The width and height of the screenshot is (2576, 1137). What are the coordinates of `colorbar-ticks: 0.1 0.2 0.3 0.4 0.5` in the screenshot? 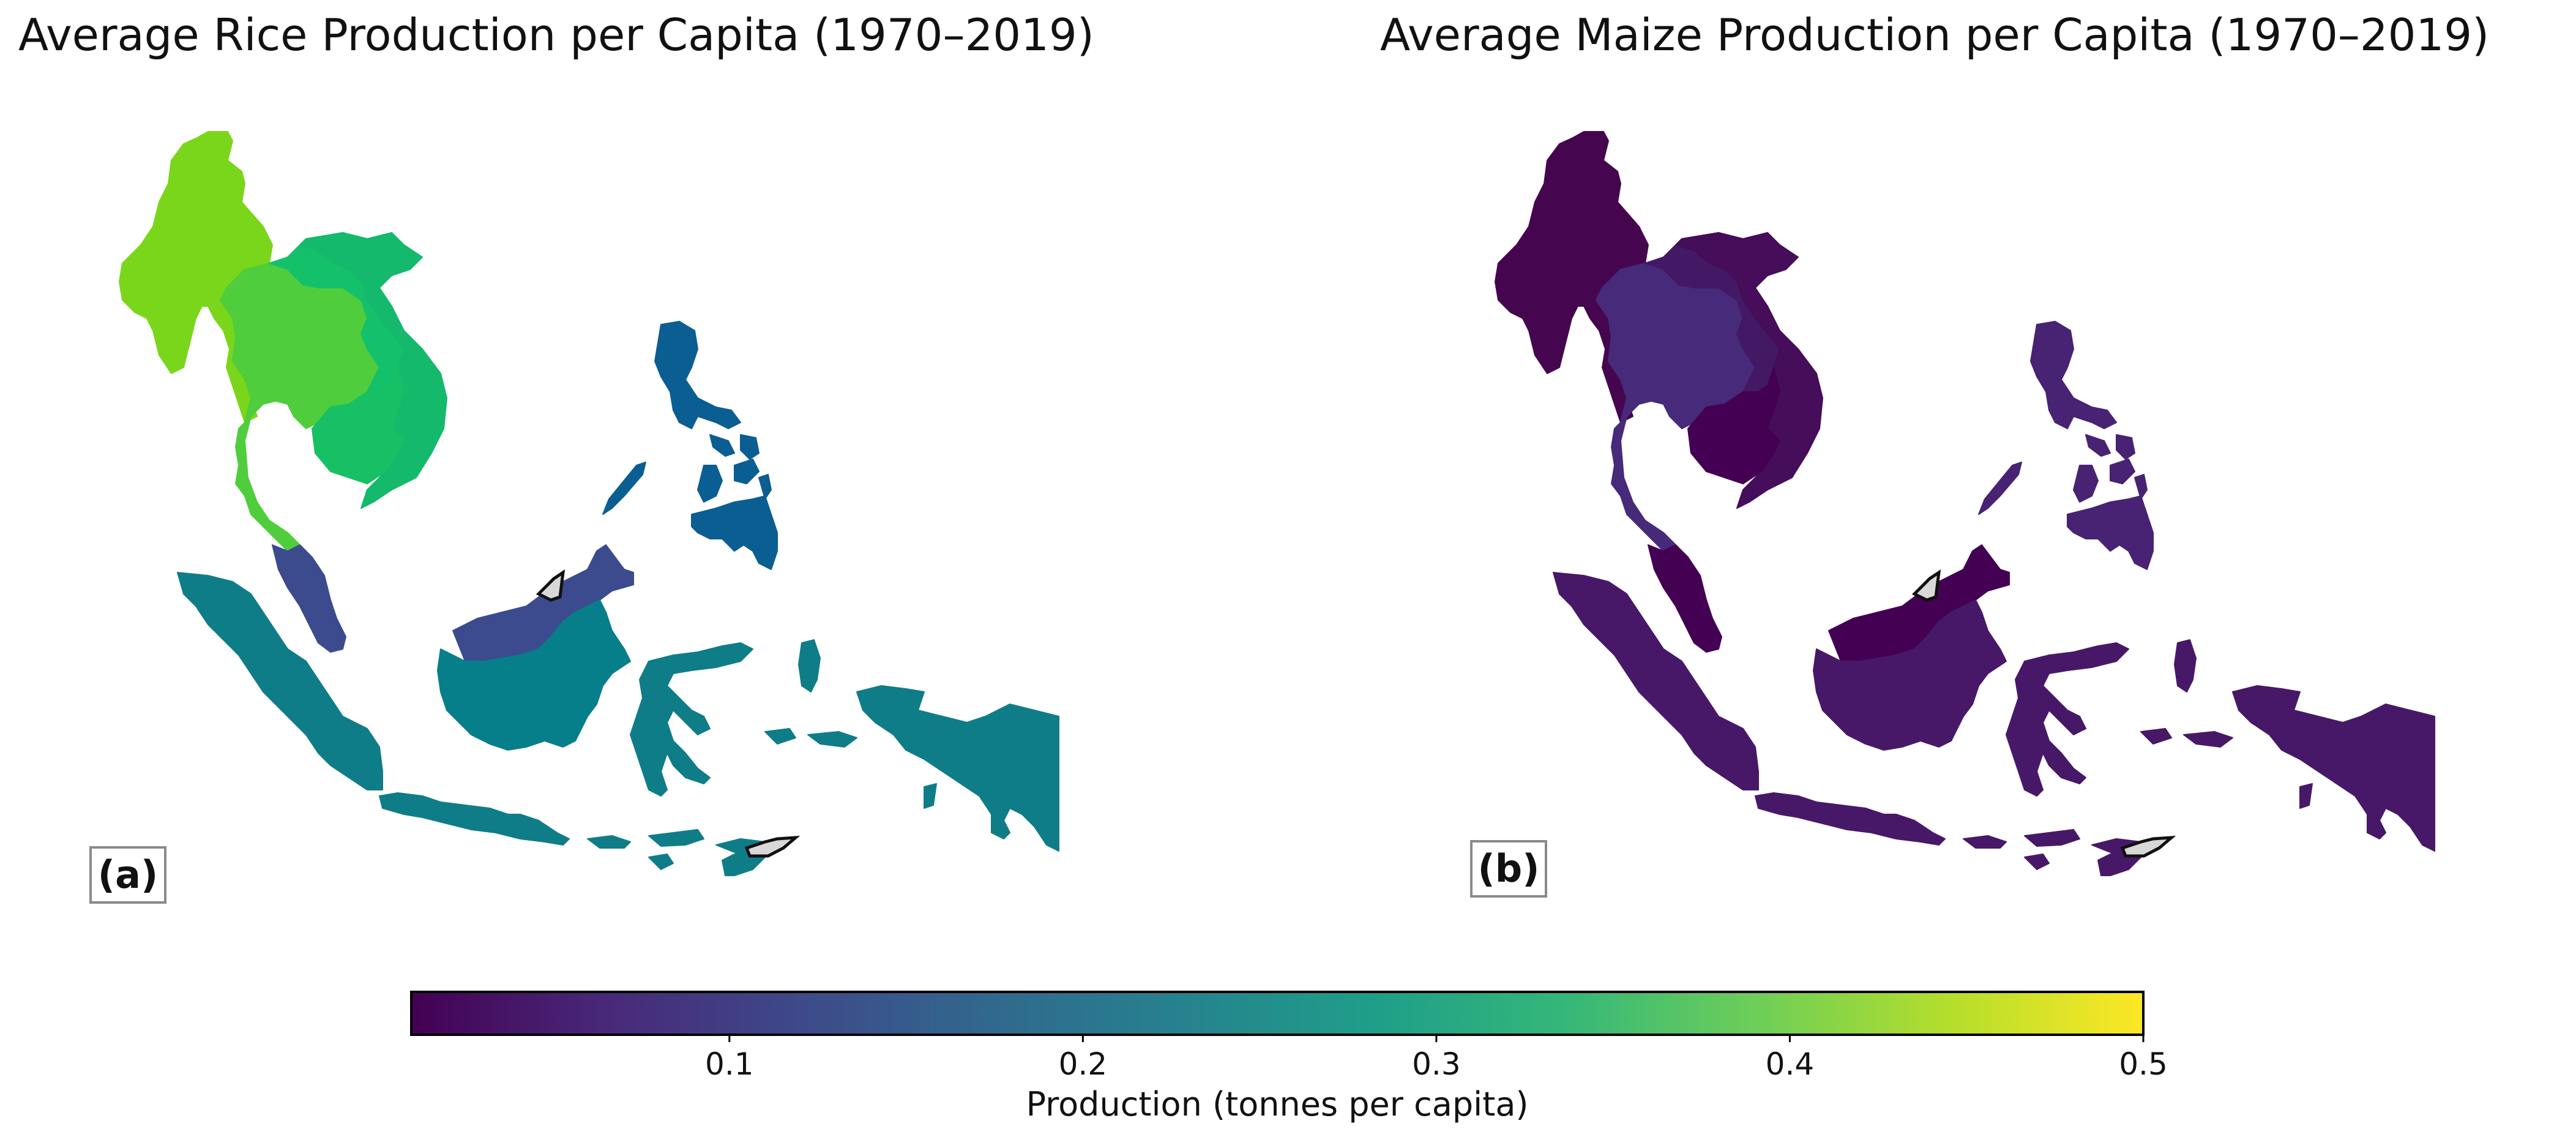 It's located at (1436, 1058).